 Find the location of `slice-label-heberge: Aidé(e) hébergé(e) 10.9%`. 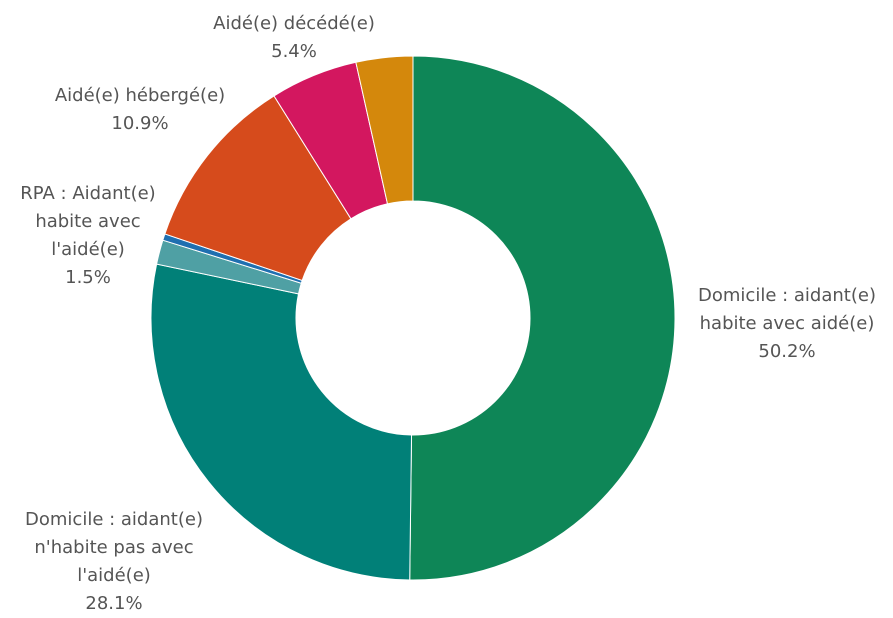

slice-label-heberge: Aidé(e) hébergé(e) 10.9% is located at coordinates (140, 110).